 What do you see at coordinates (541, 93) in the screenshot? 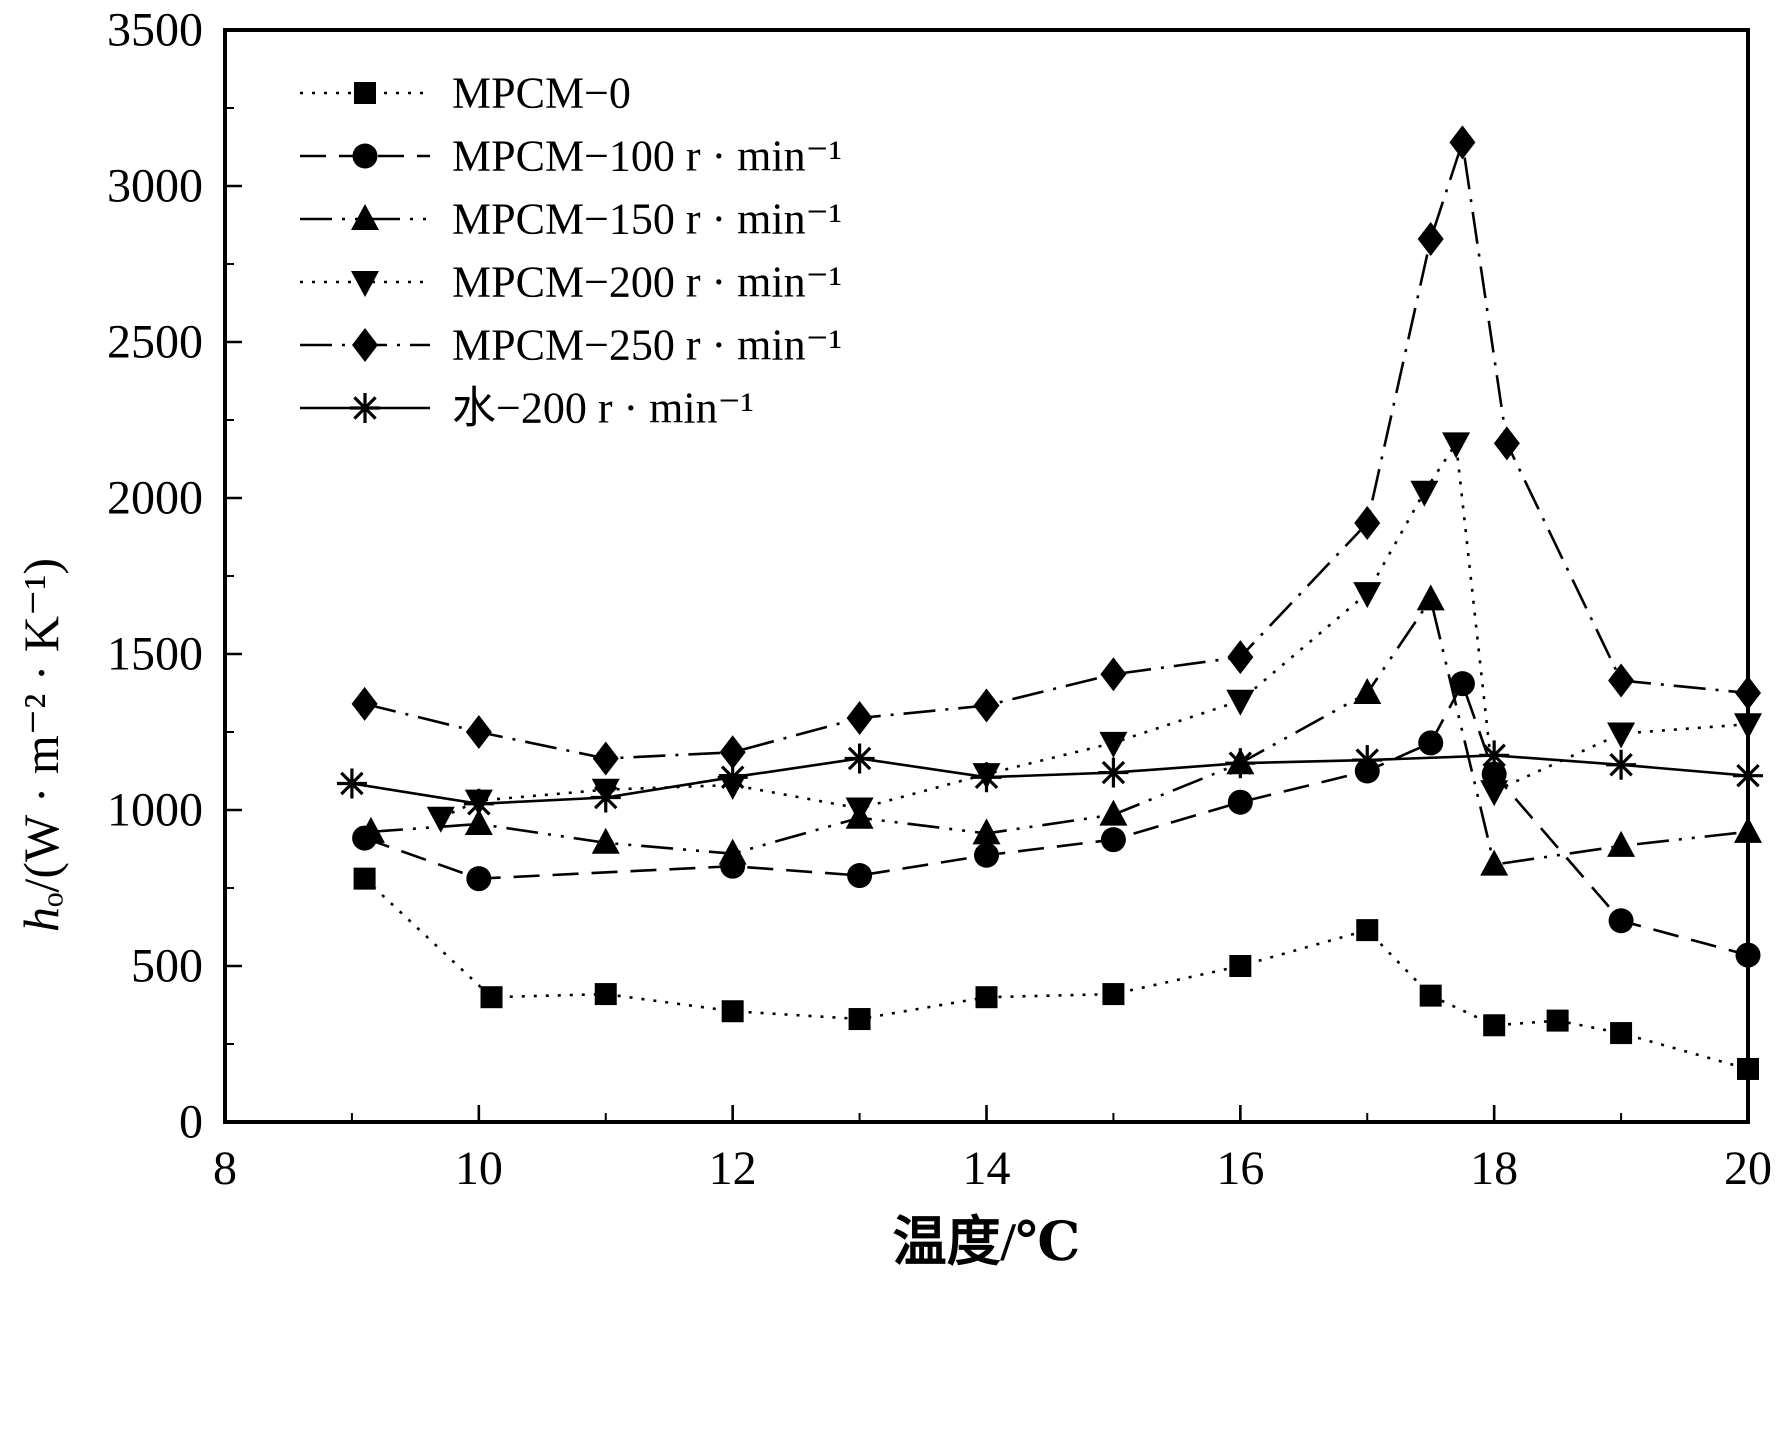
I see `legend-label: MPCM−0` at bounding box center [541, 93].